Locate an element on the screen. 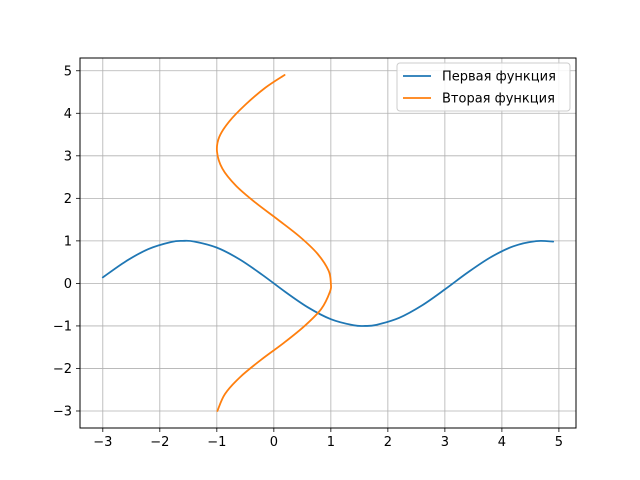  y-tick-label: −3 is located at coordinates (62, 411).